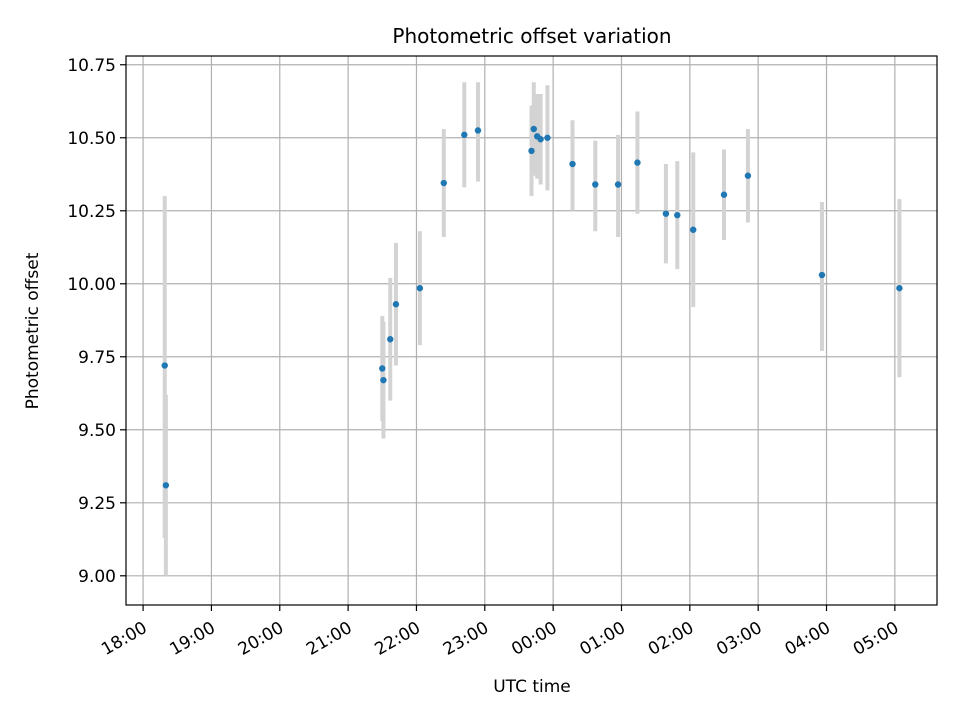 The width and height of the screenshot is (960, 720). I want to click on y-tick-label: 9.25, so click(97, 504).